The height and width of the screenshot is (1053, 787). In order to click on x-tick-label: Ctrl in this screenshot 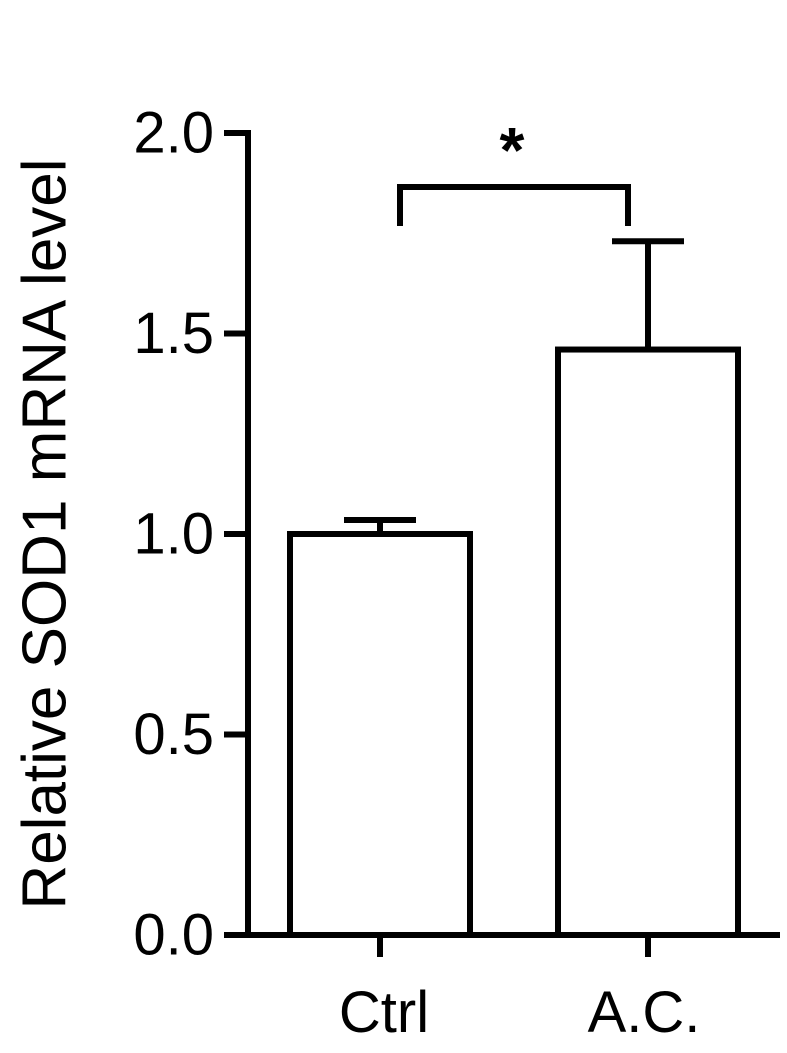, I will do `click(384, 1012)`.